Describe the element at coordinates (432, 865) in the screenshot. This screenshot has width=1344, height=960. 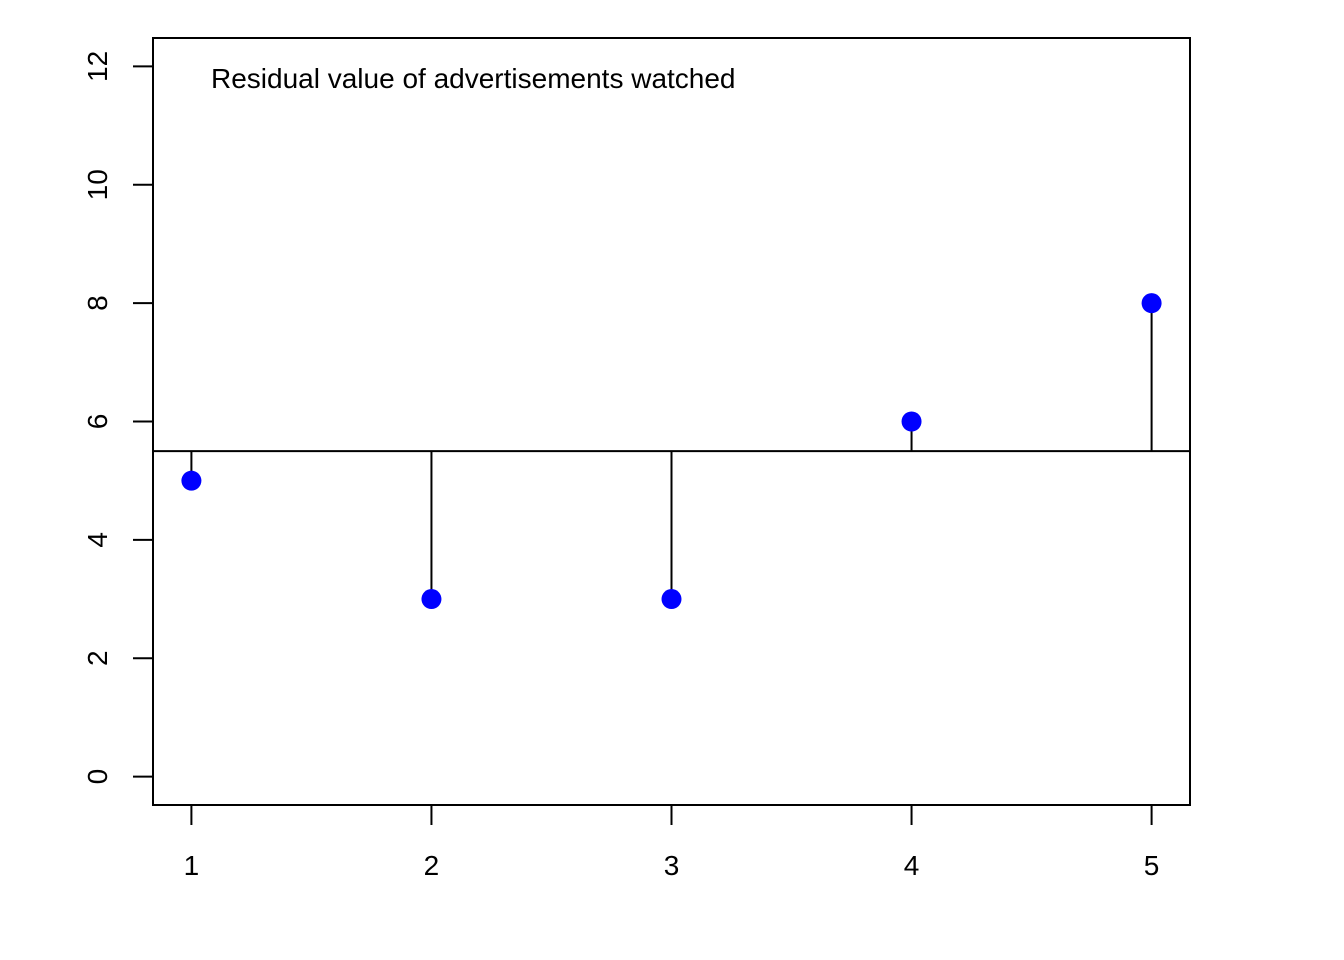
I see `x-tick-label-1: 2` at that location.